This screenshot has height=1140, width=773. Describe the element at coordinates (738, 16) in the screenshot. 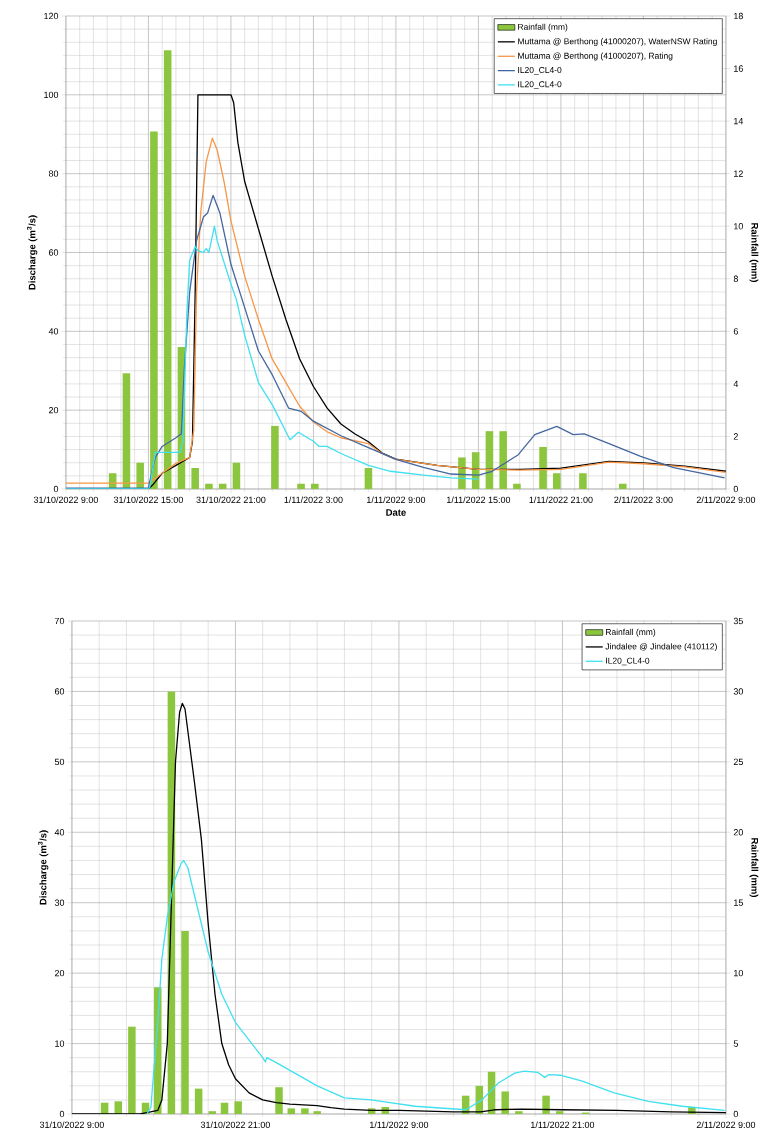

I see `y2-tick-label: 18` at that location.